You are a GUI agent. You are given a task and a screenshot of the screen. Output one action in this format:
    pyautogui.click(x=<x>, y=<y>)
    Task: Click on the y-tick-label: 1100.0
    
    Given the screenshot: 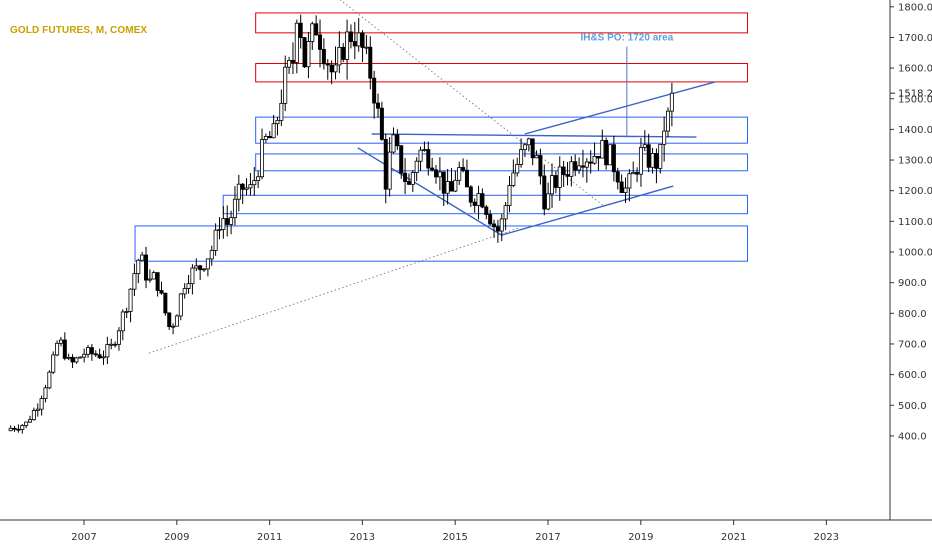 What is the action you would take?
    pyautogui.click(x=915, y=222)
    